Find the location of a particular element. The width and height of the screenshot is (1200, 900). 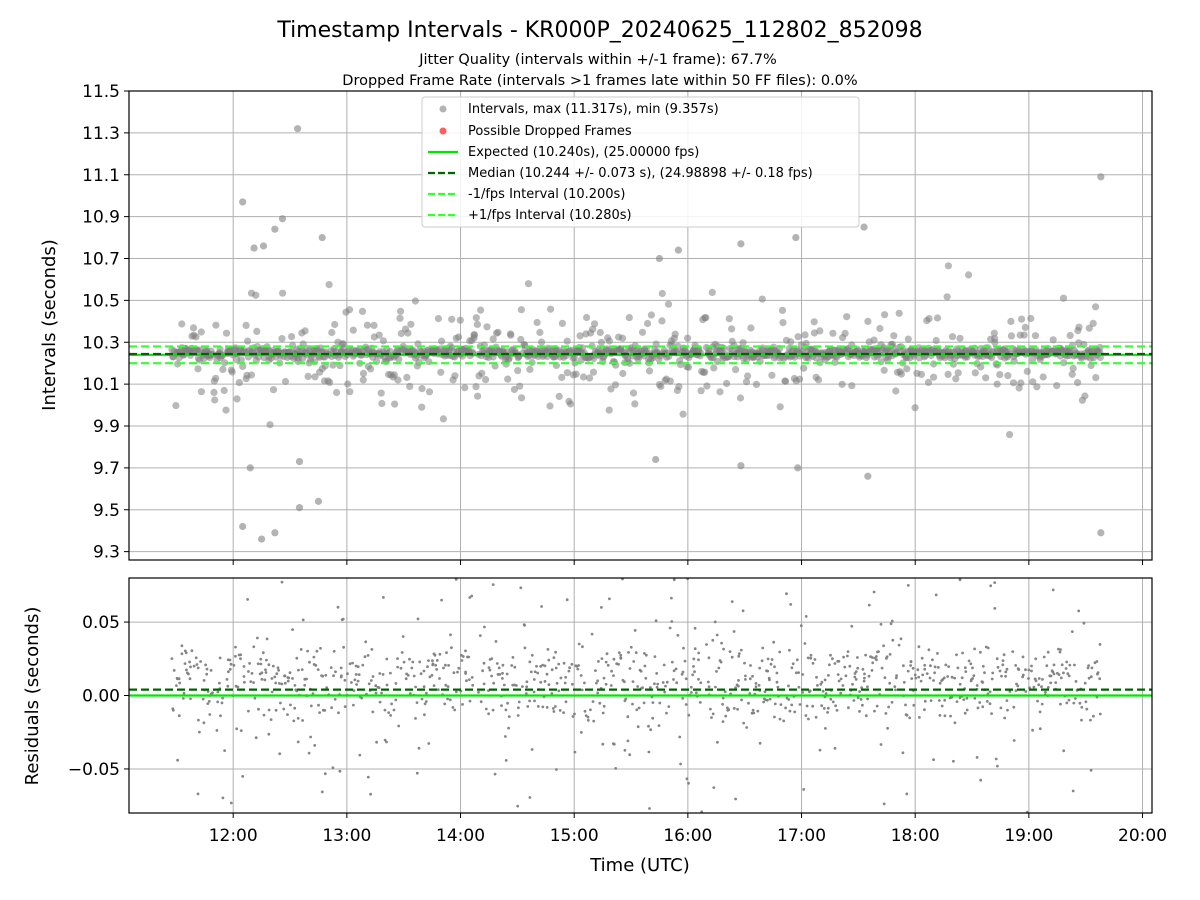

bottom-y-tick-label: 0.00 is located at coordinates (101, 697).